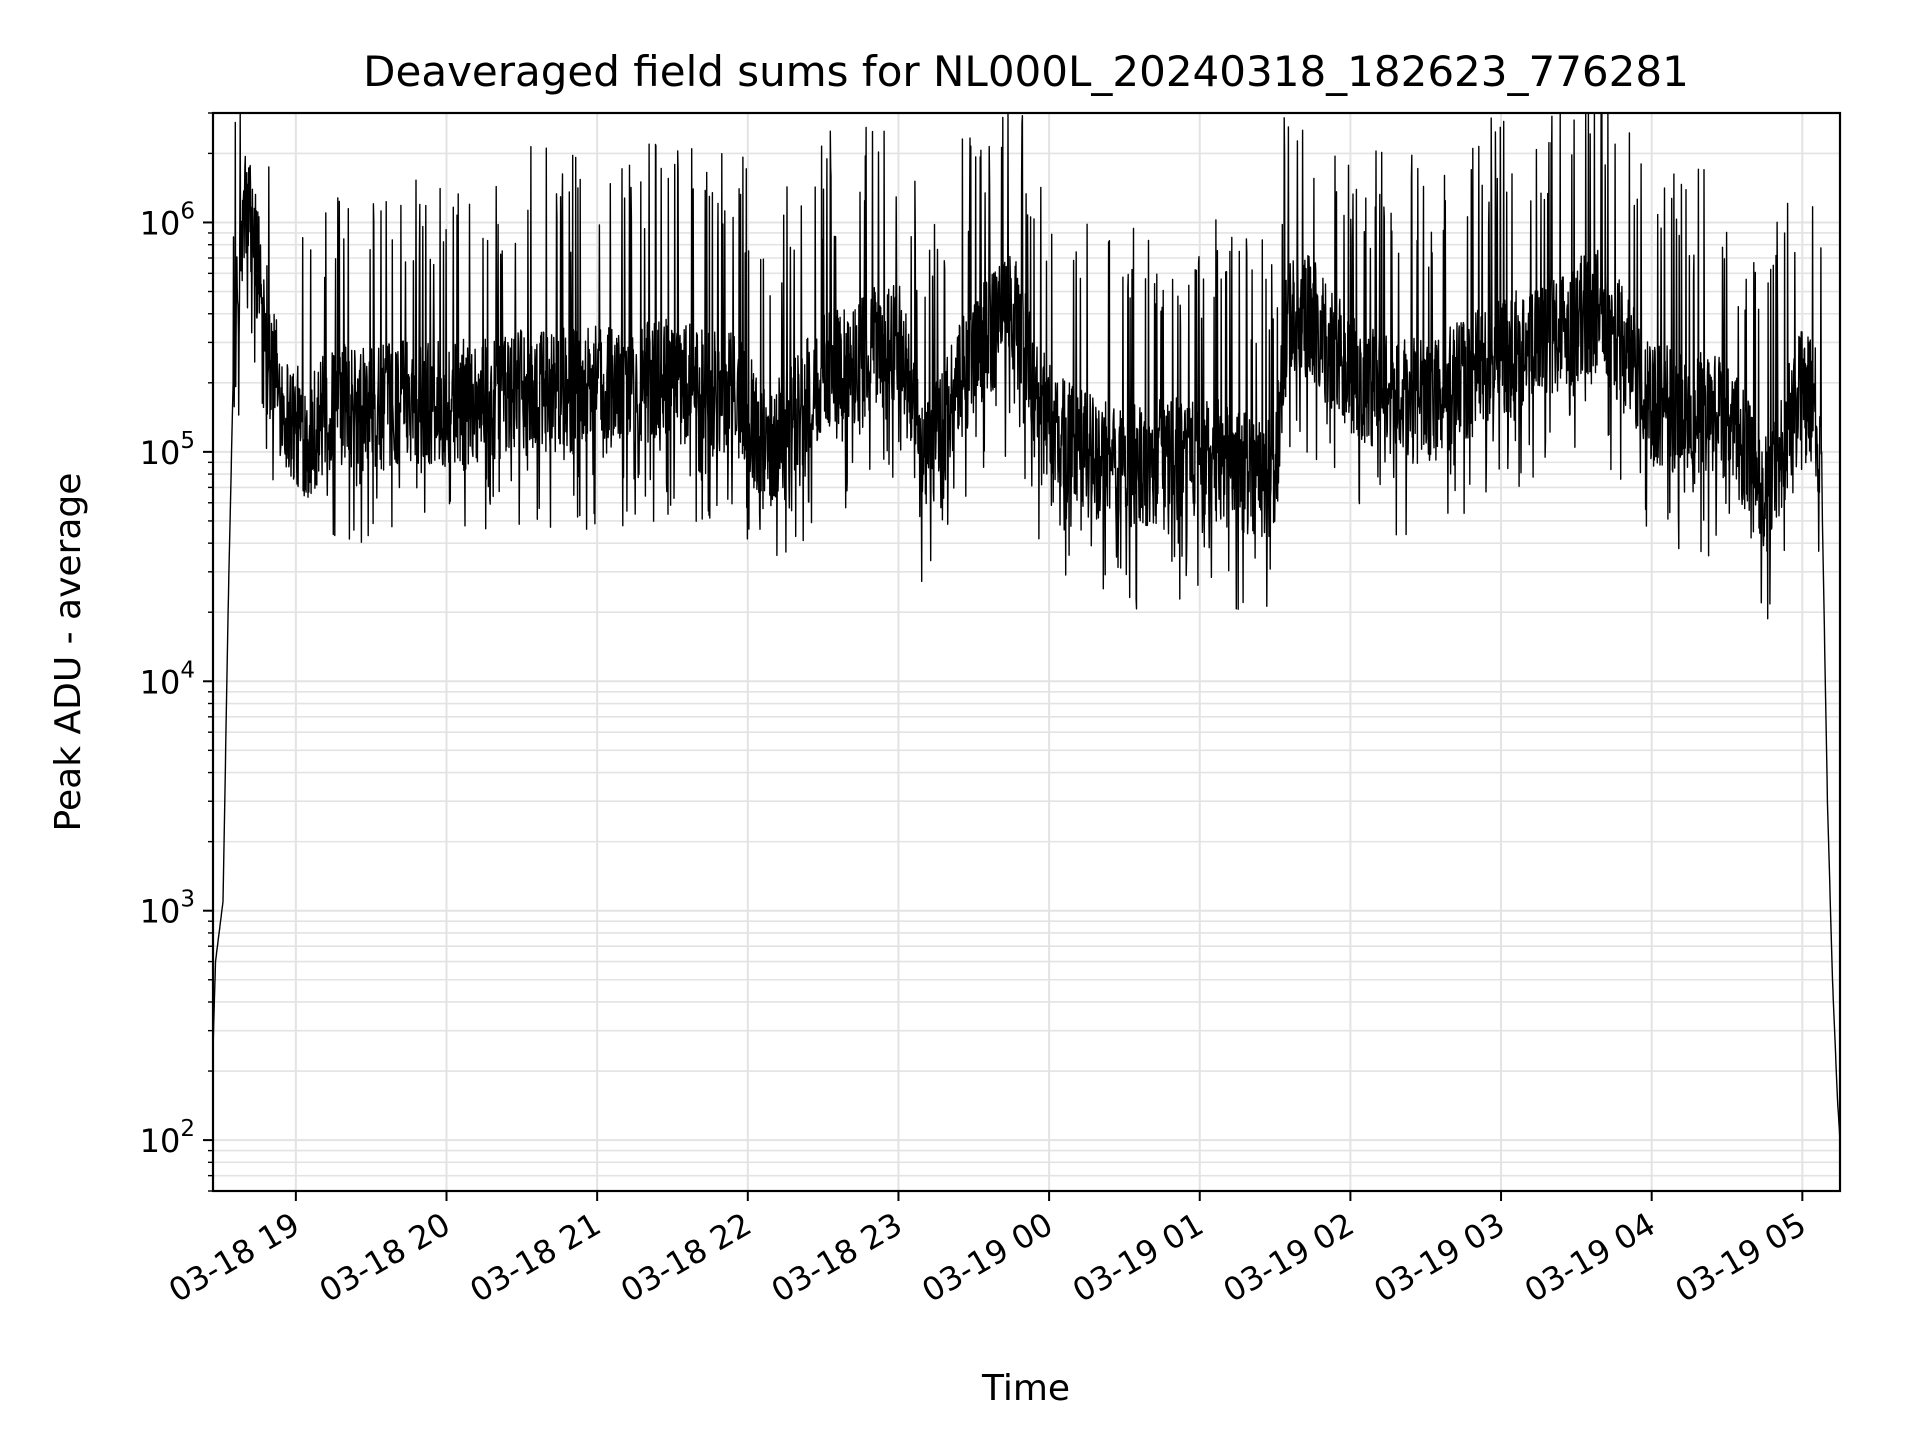  What do you see at coordinates (1289, 1257) in the screenshot?
I see `x-tick-label: 03-19 02` at bounding box center [1289, 1257].